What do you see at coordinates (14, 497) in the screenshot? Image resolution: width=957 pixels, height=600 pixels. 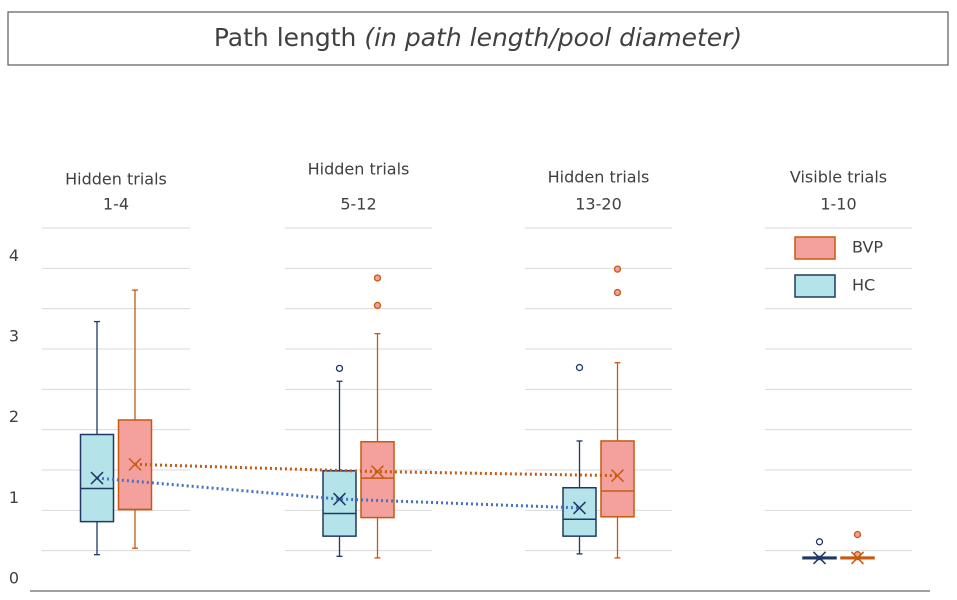 I see `y-tick-label: 1` at bounding box center [14, 497].